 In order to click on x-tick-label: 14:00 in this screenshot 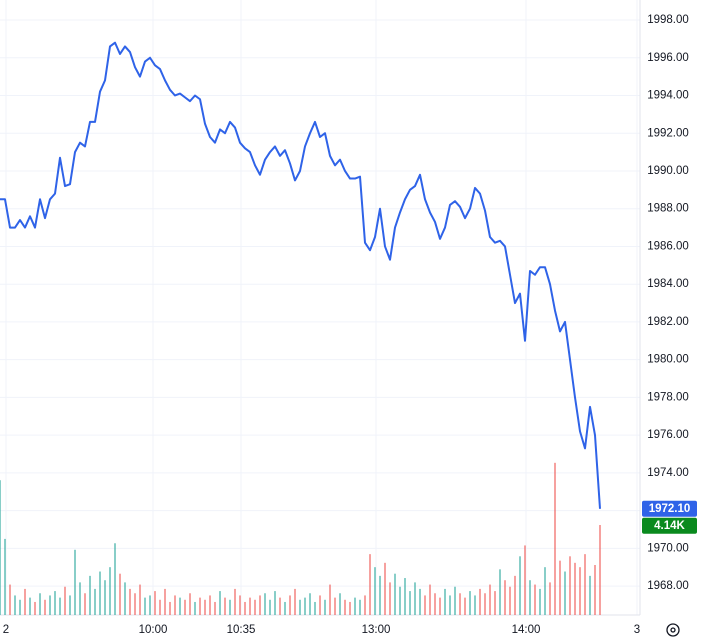, I will do `click(526, 630)`.